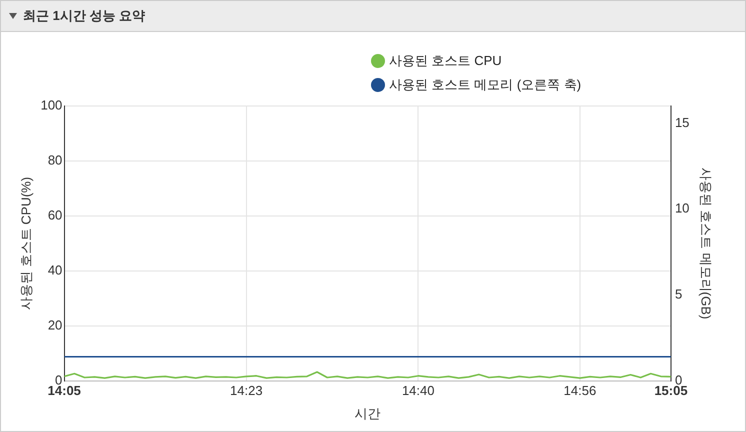 The width and height of the screenshot is (746, 432). What do you see at coordinates (682, 122) in the screenshot?
I see `y2-tick-label: 15` at bounding box center [682, 122].